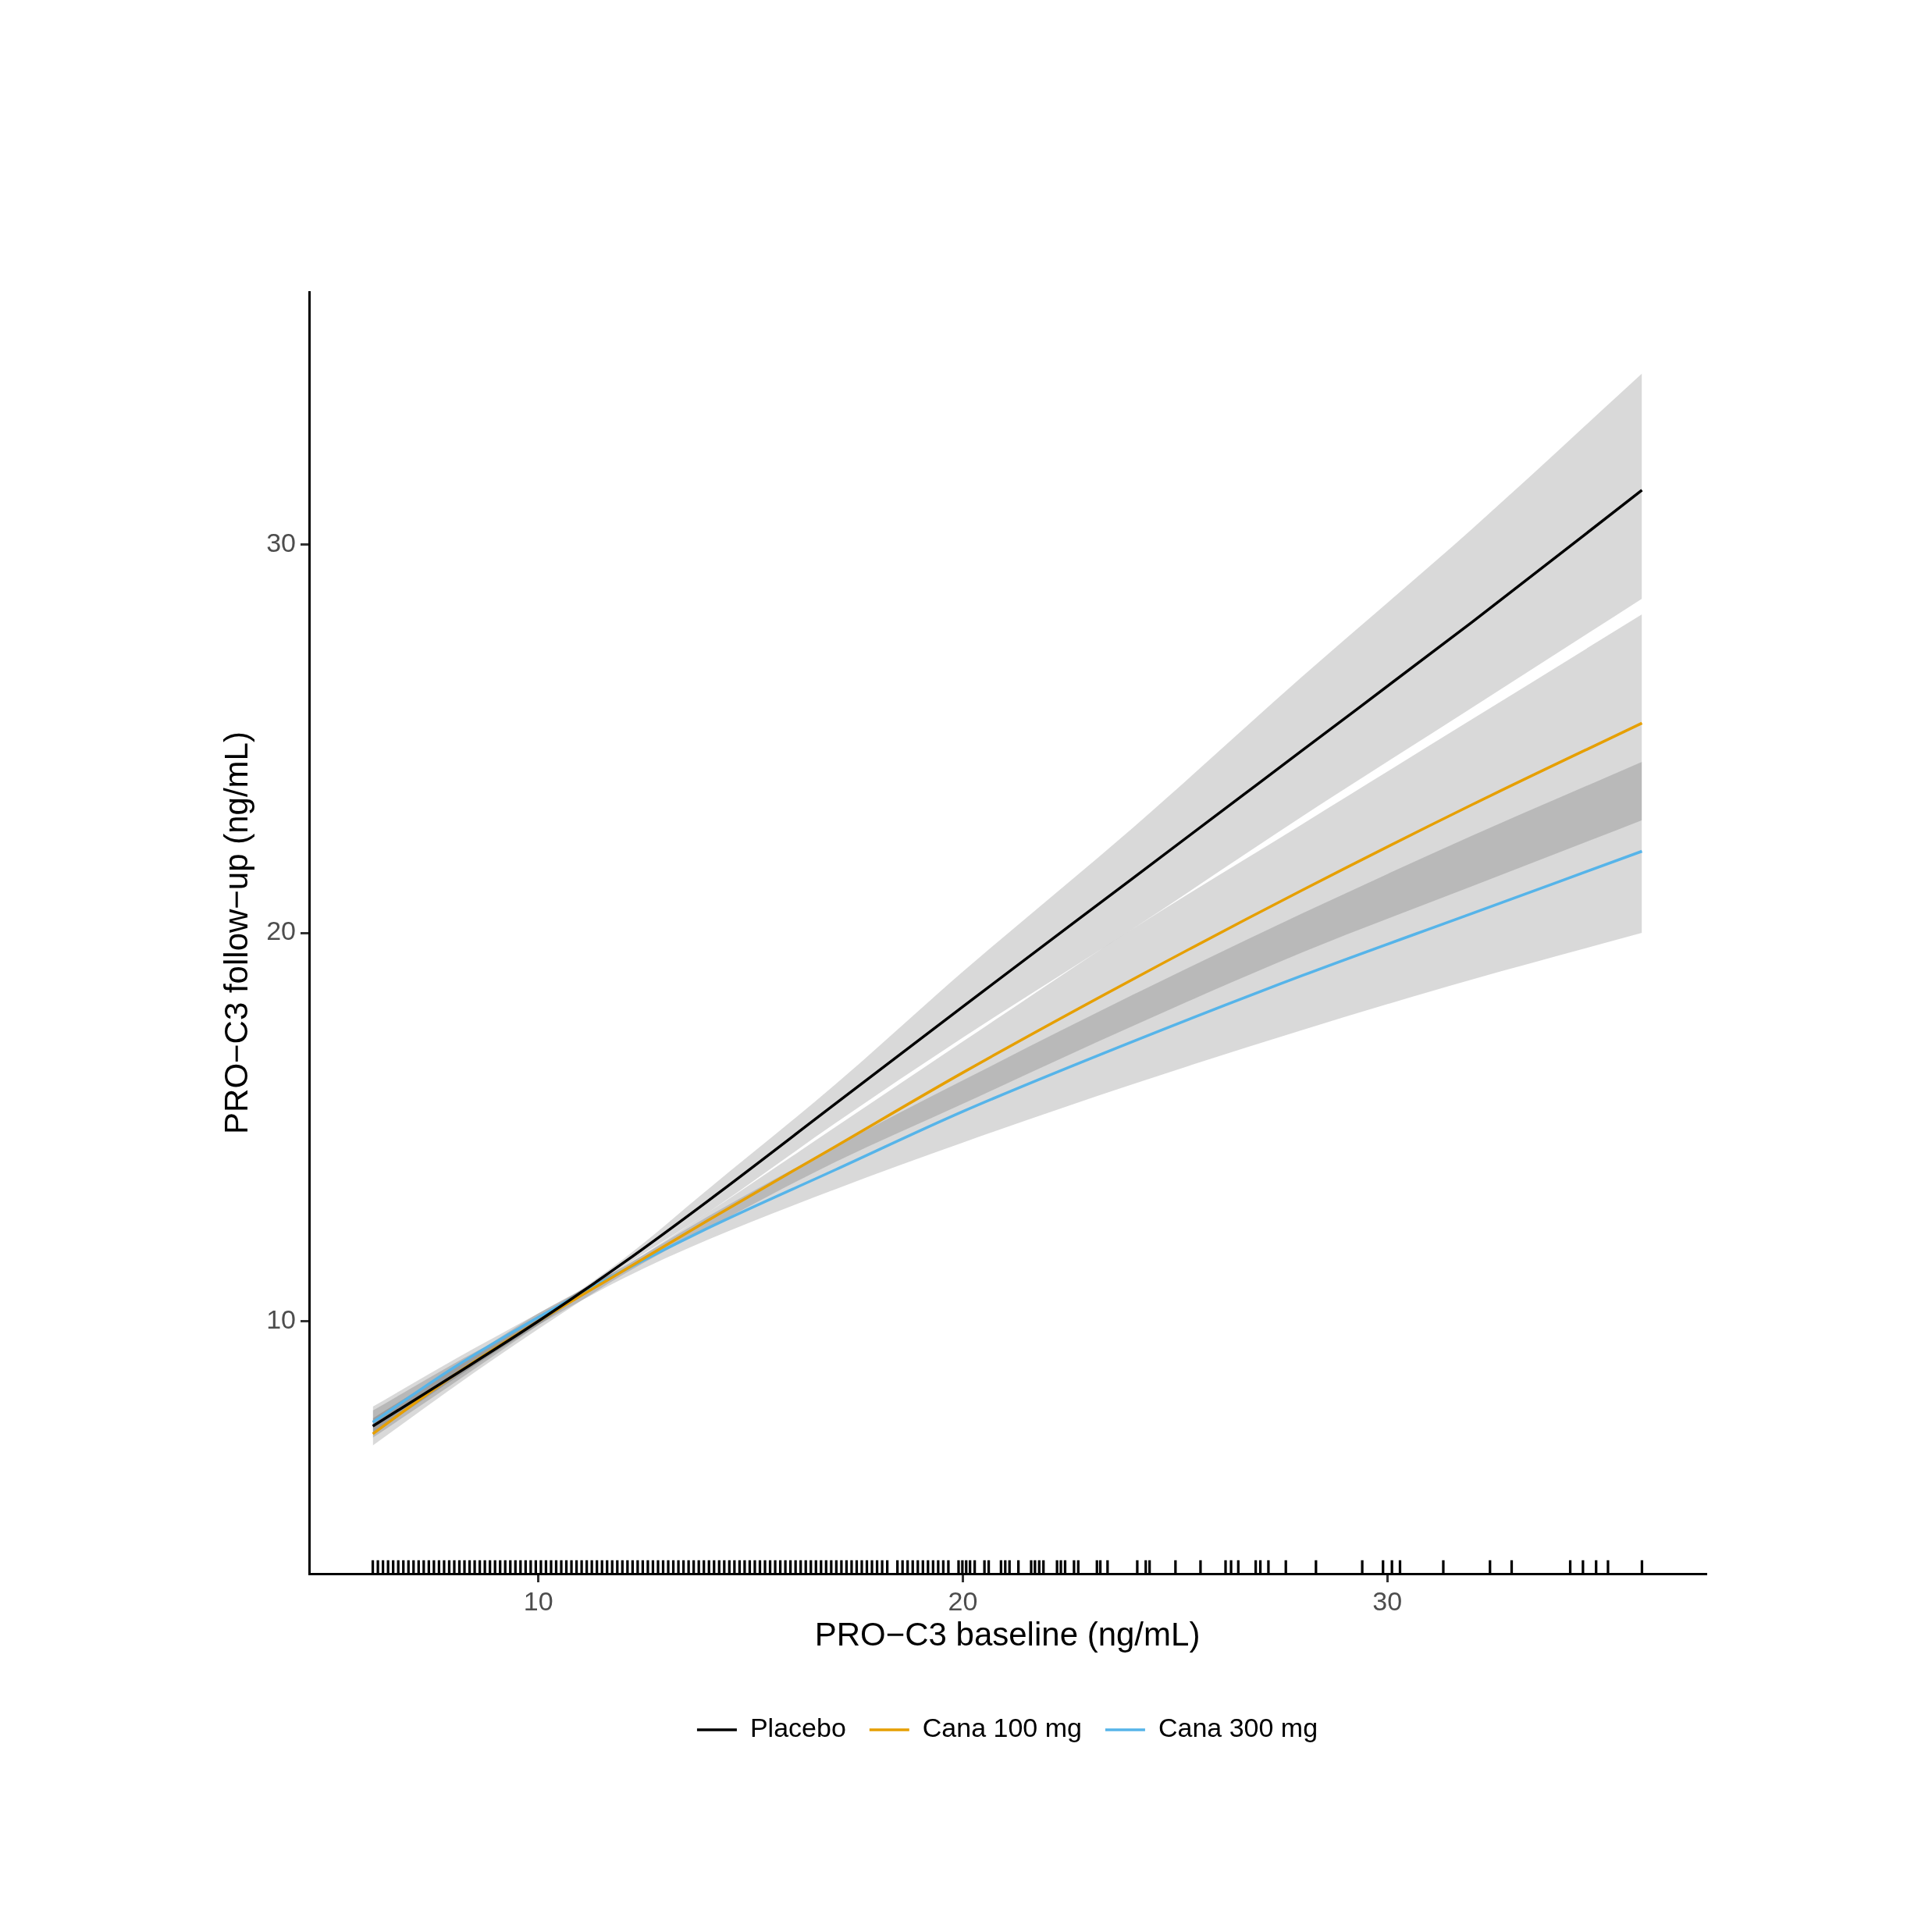  What do you see at coordinates (1387, 1600) in the screenshot?
I see `x-tick-label: 30` at bounding box center [1387, 1600].